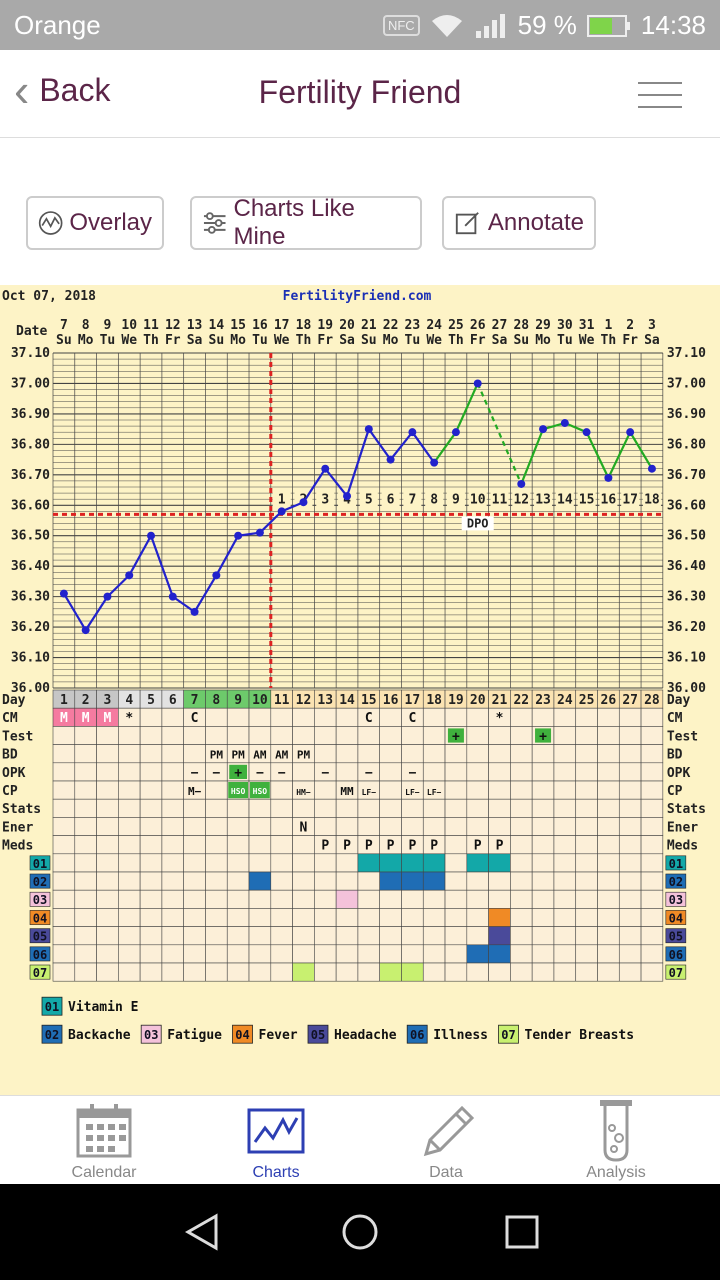  I want to click on system-back-icon, so click(202, 1232).